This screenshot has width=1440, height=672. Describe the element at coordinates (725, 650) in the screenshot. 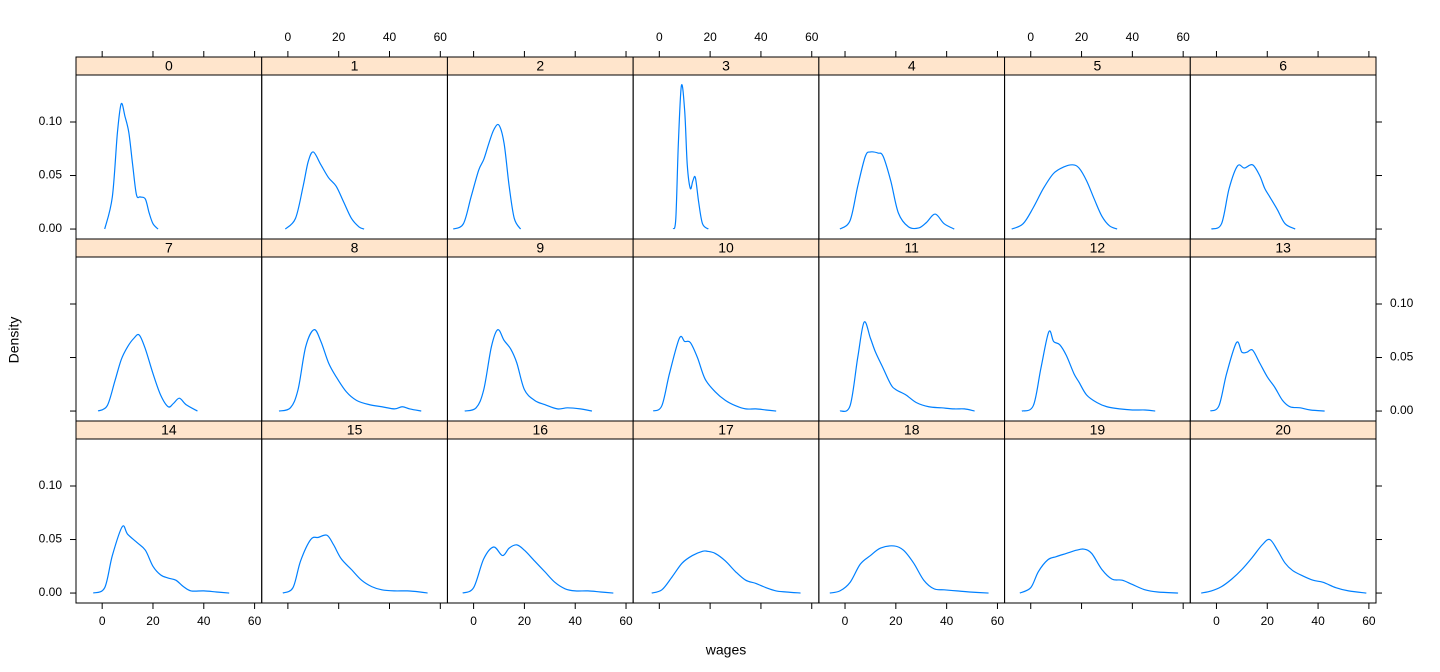

I see `x-axis-title: wages` at that location.